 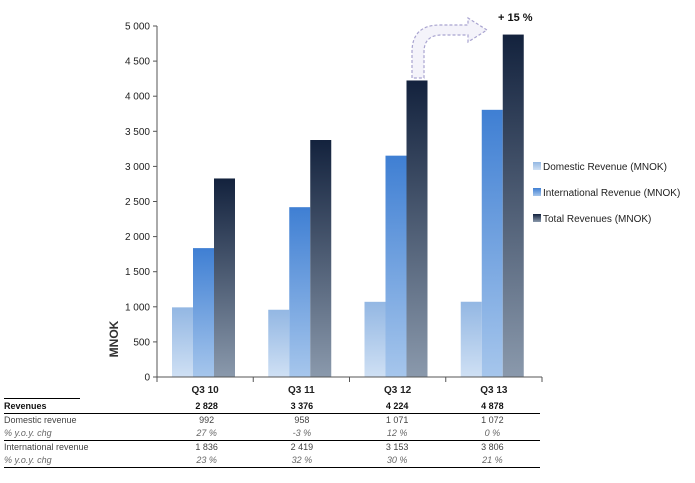 What do you see at coordinates (207, 434) in the screenshot?
I see `table-cell: 27 %` at bounding box center [207, 434].